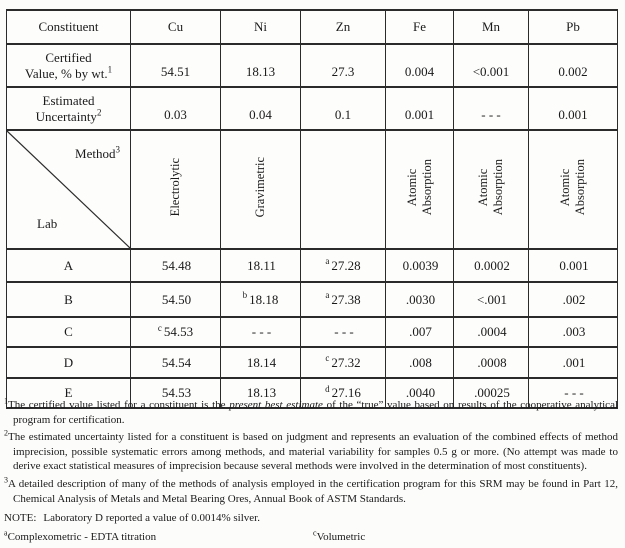  I want to click on table-cell: 0.04, so click(260, 108).